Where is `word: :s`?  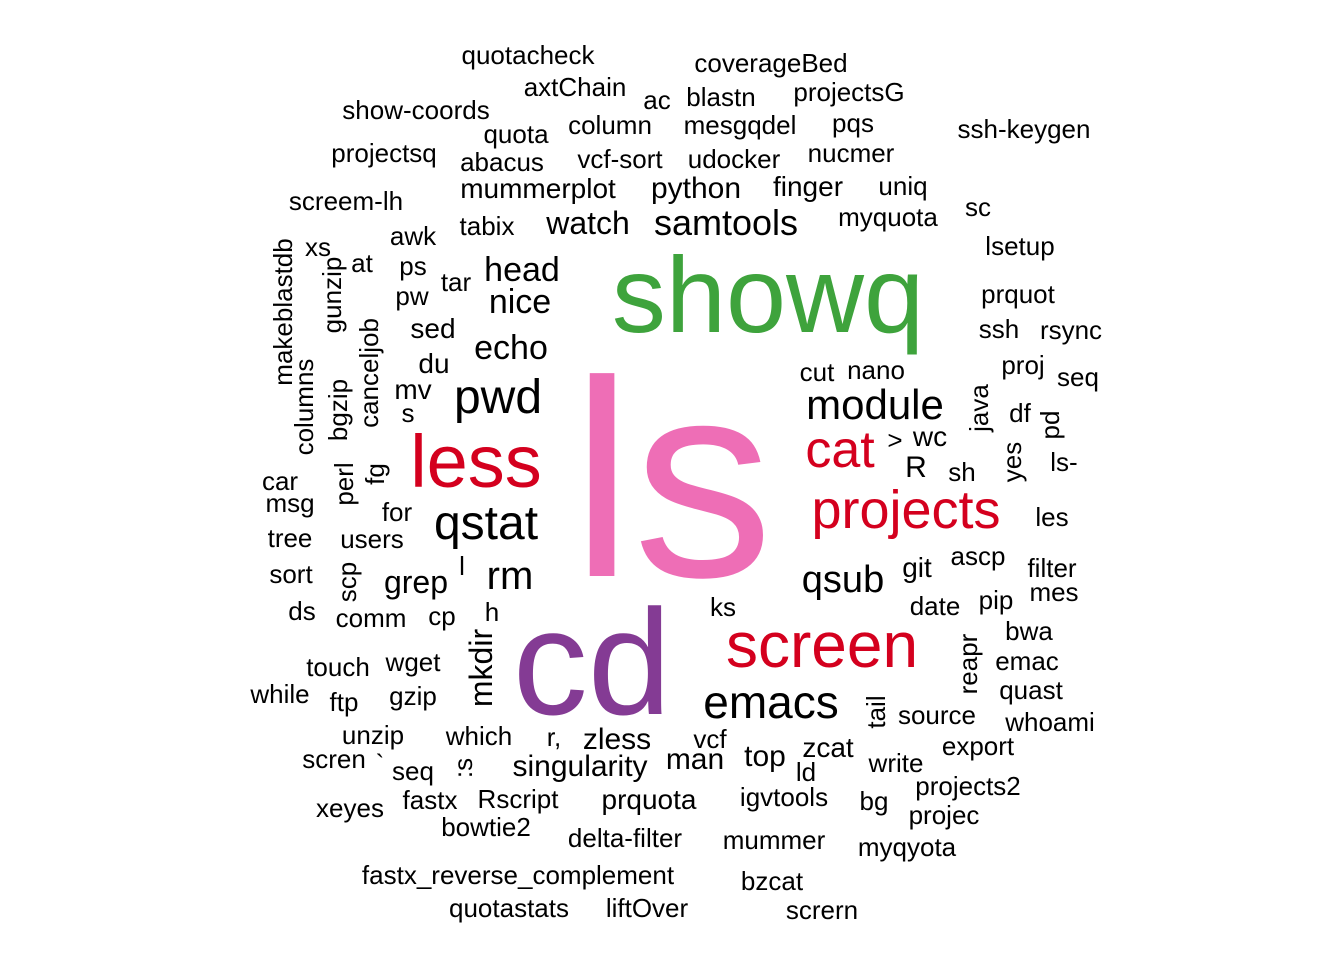
word: :s is located at coordinates (463, 768).